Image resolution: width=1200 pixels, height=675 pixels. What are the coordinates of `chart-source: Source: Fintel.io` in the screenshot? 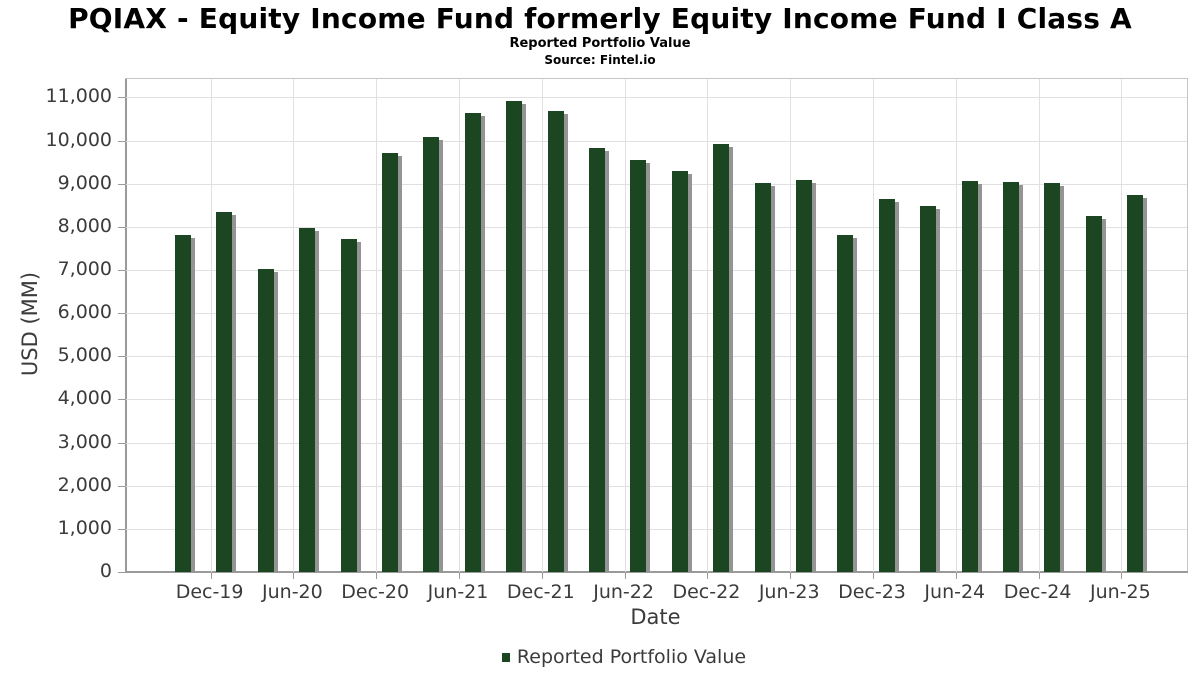 It's located at (600, 60).